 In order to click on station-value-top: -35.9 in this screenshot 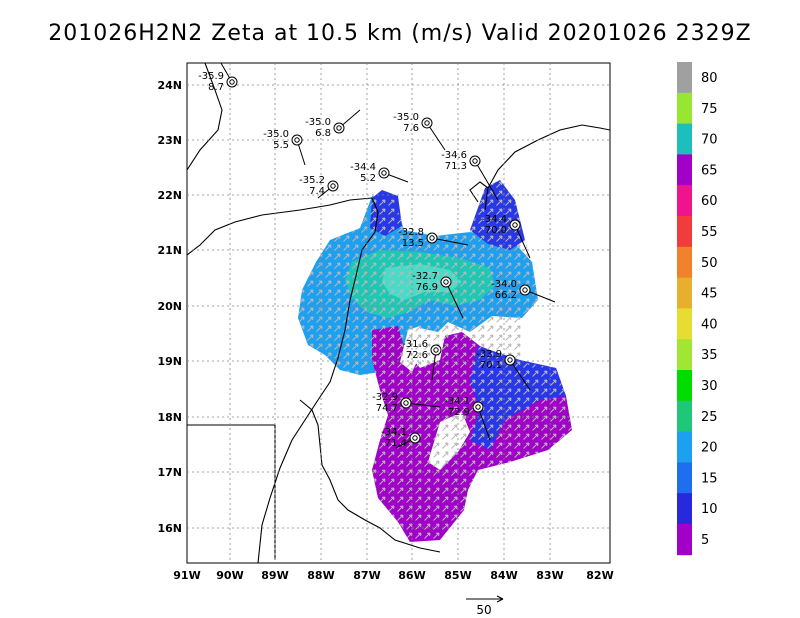, I will do `click(211, 76)`.